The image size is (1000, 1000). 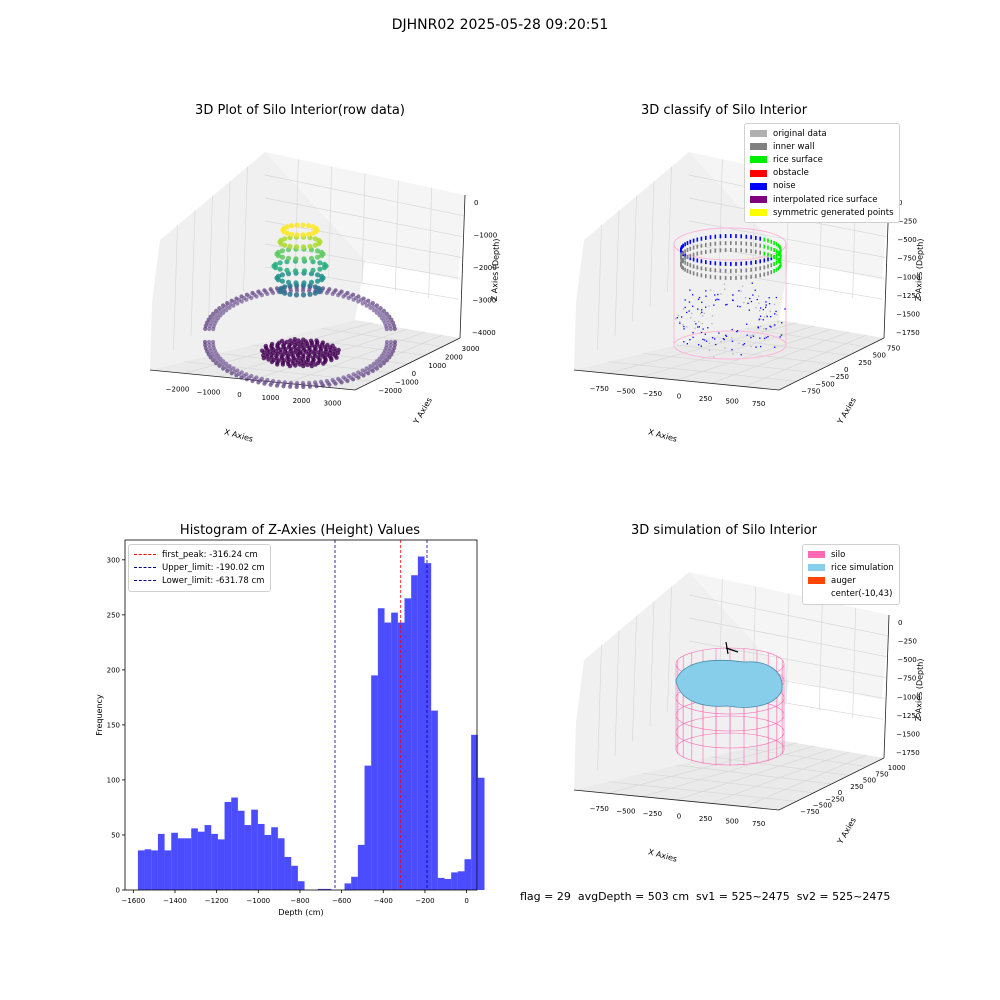 What do you see at coordinates (907, 642) in the screenshot?
I see `sim-z-tick-label: −250` at bounding box center [907, 642].